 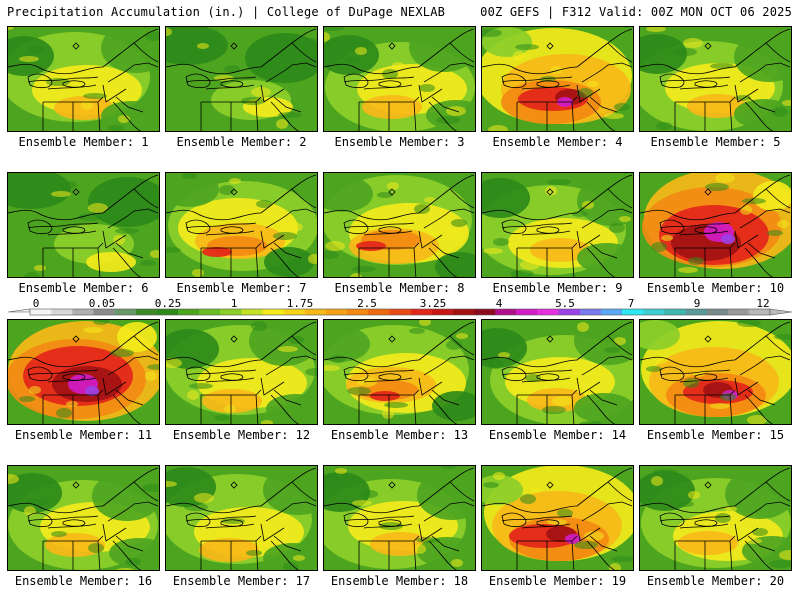 I want to click on ensemble-member-label: Ensemble Member: 2, so click(x=241, y=142).